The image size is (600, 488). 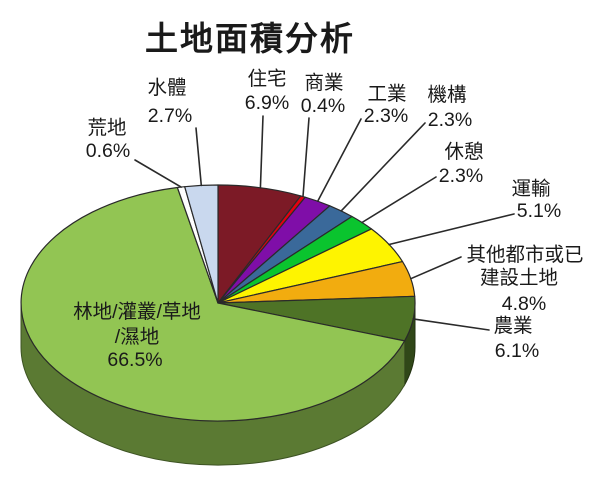 I want to click on slice-label-shangye-line2: 0.4%, so click(x=323, y=106).